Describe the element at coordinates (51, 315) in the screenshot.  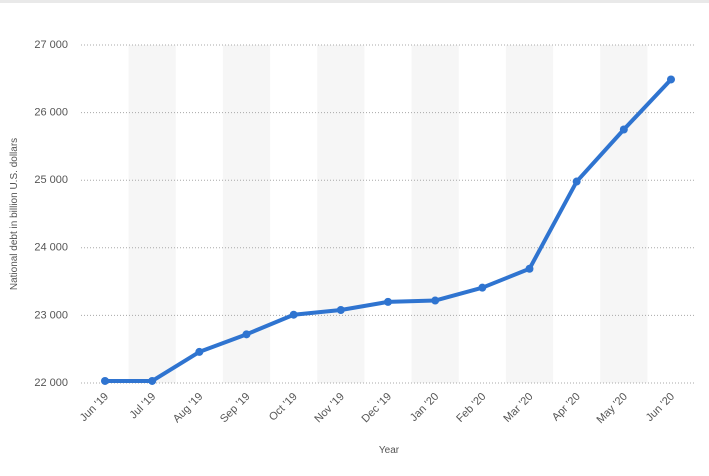
I see `y-tick-label: 23 000` at that location.